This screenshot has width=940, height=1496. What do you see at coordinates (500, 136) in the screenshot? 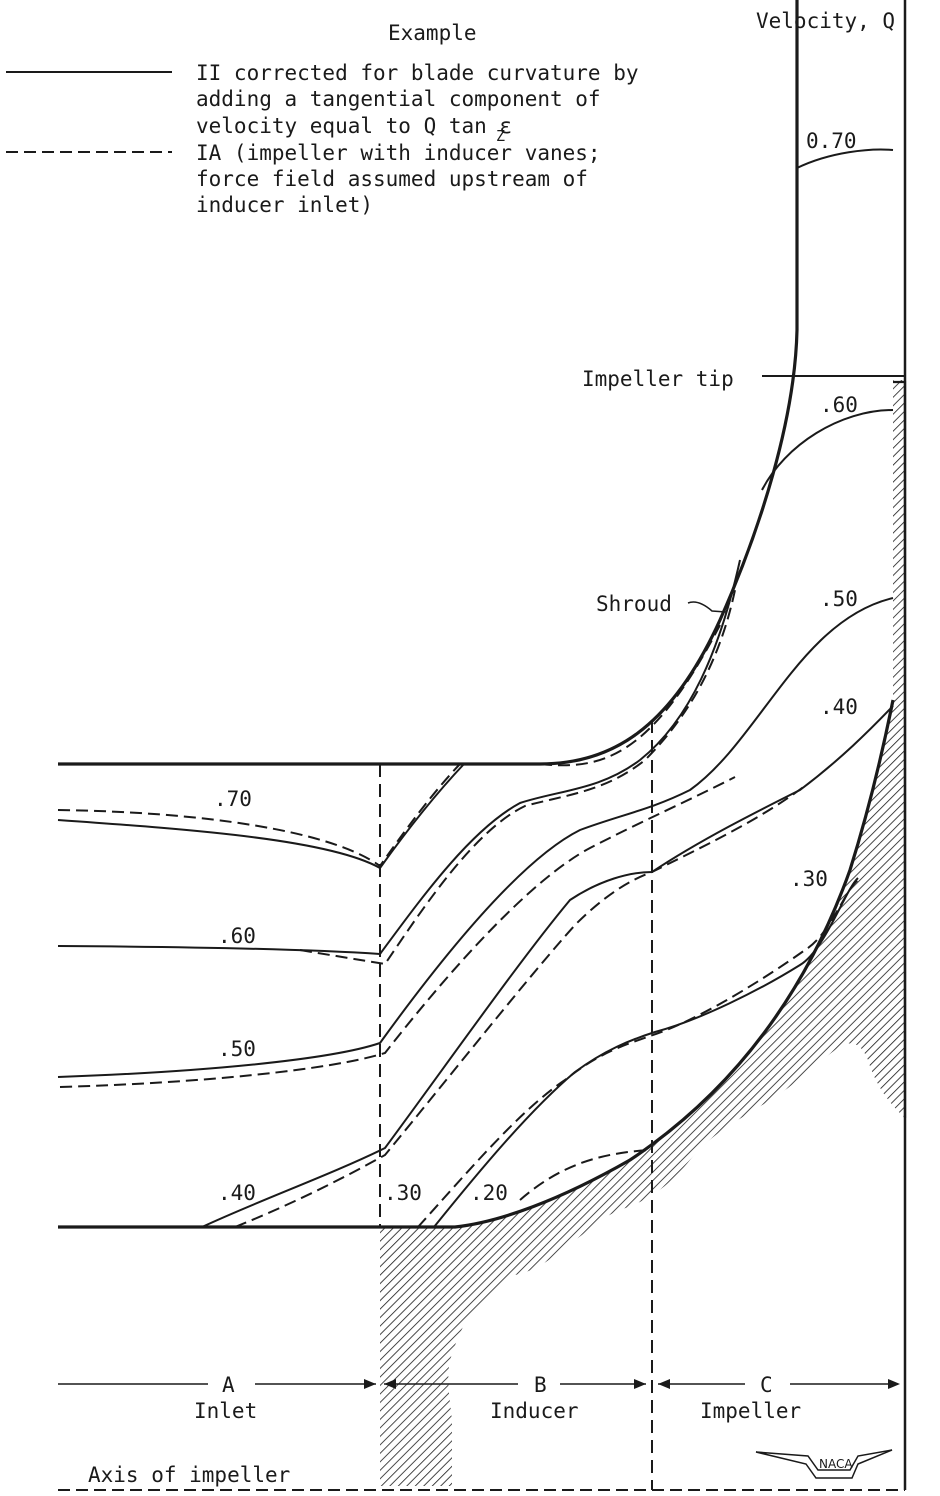
I see `legend-subscript: Z` at bounding box center [500, 136].